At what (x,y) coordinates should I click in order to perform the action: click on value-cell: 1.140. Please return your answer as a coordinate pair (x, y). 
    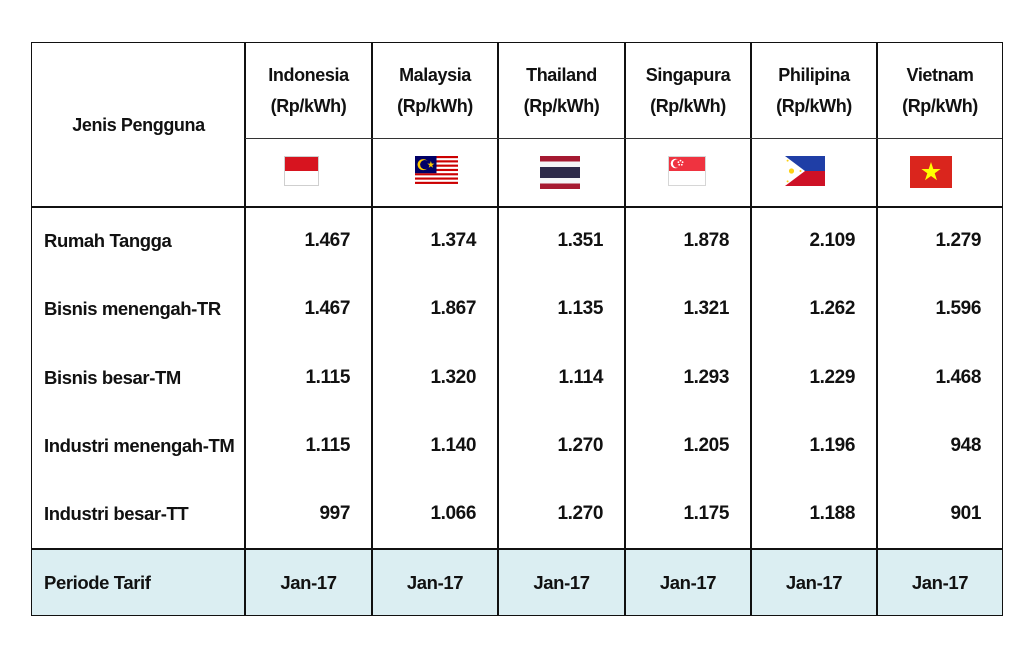
    Looking at the image, I should click on (453, 445).